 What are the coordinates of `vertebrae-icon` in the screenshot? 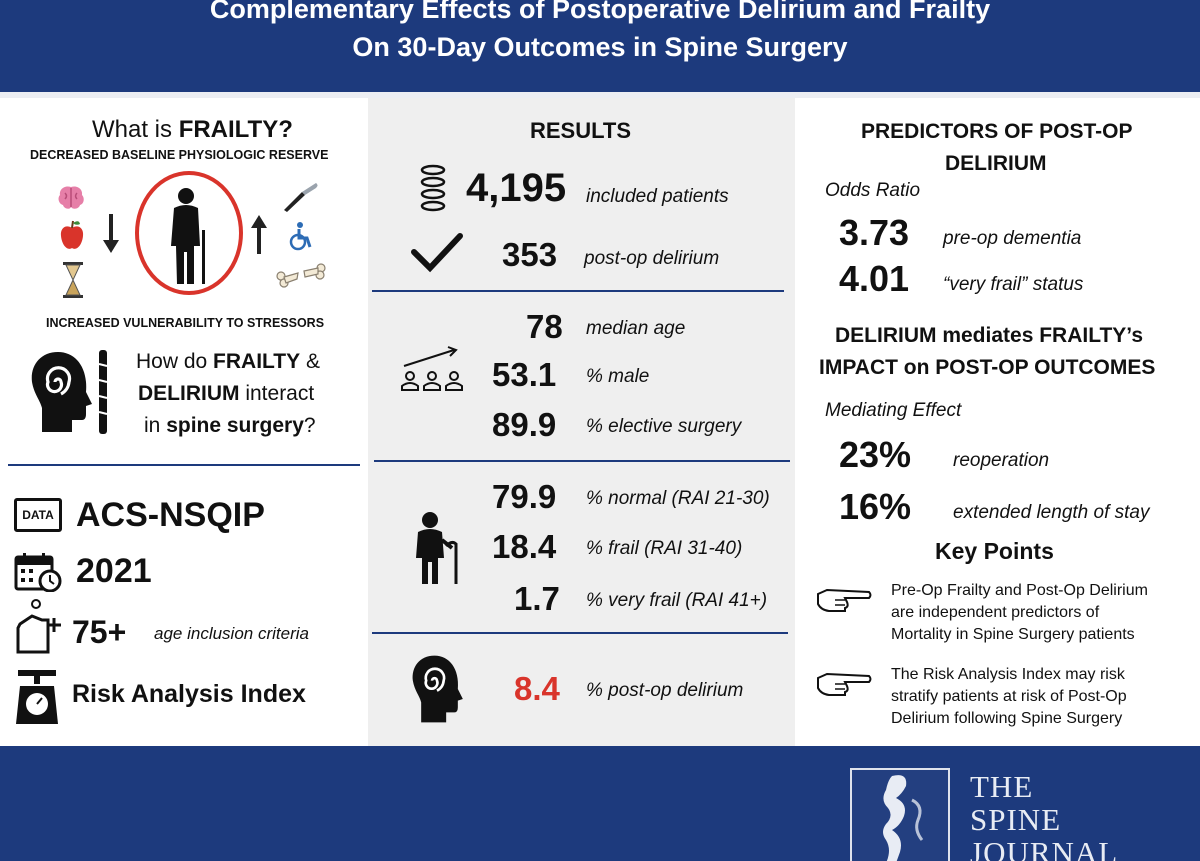 It's located at (433, 188).